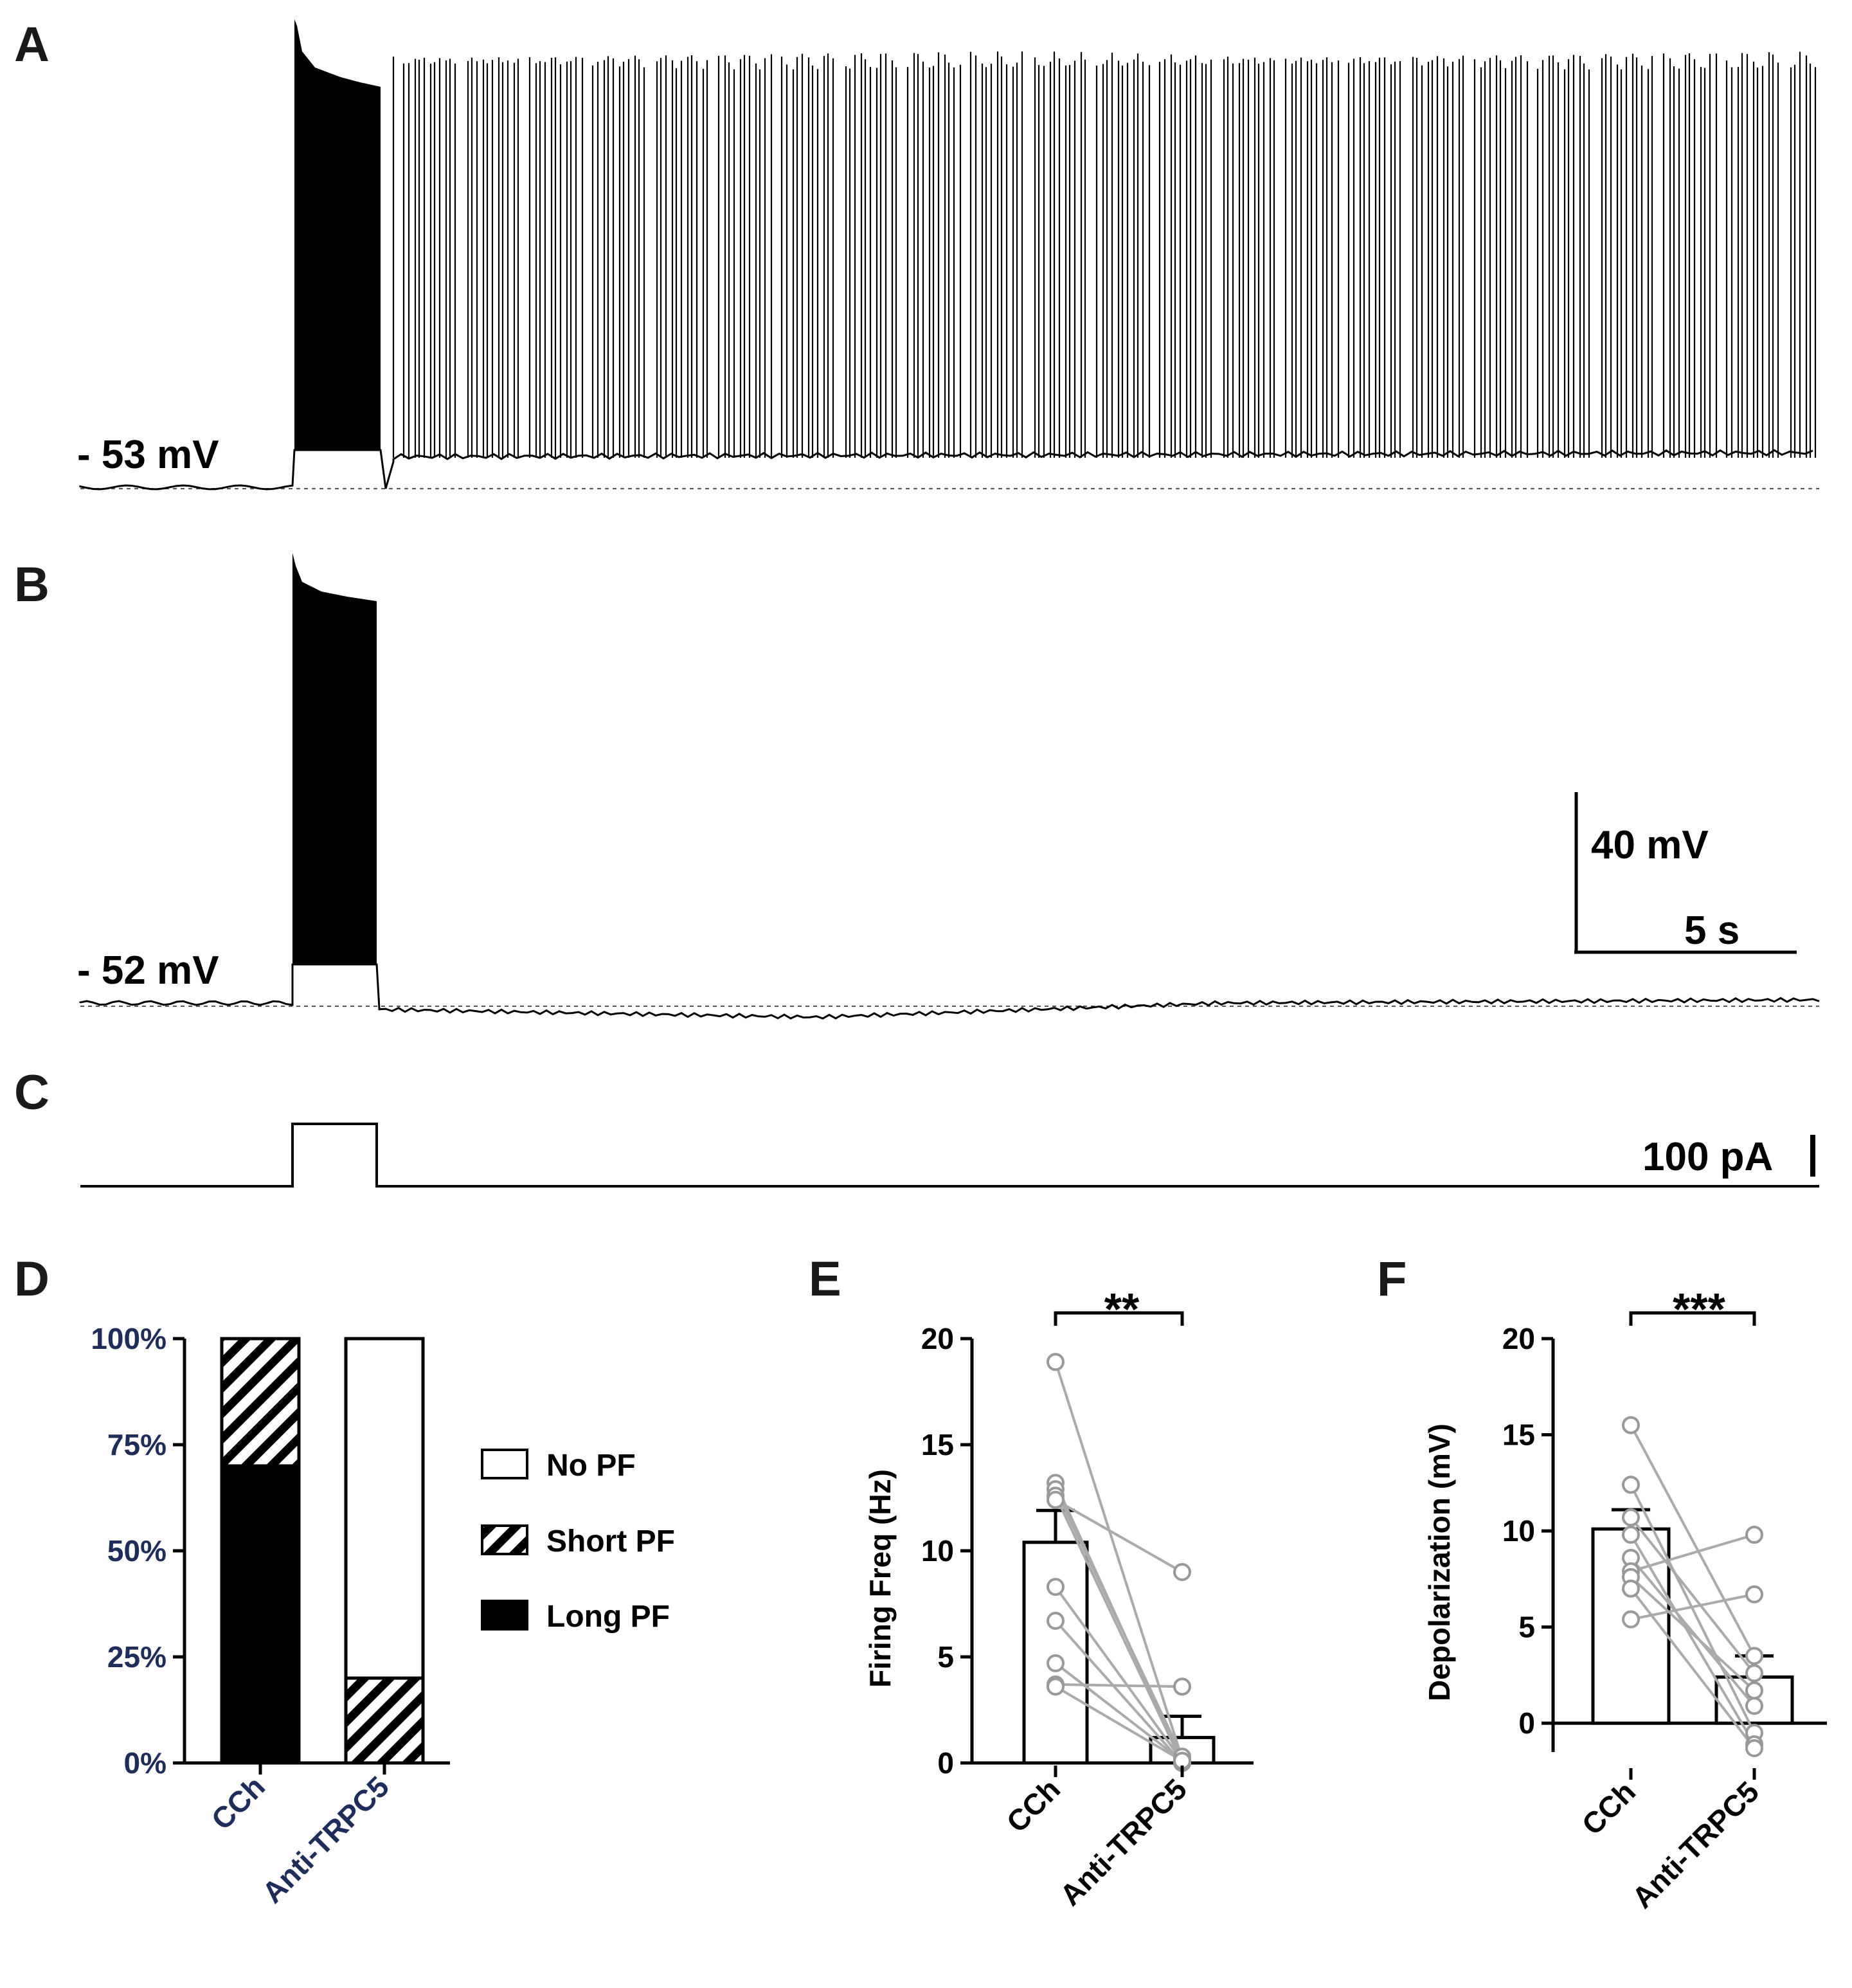  Describe the element at coordinates (31, 45) in the screenshot. I see `panel-label-a: A` at that location.